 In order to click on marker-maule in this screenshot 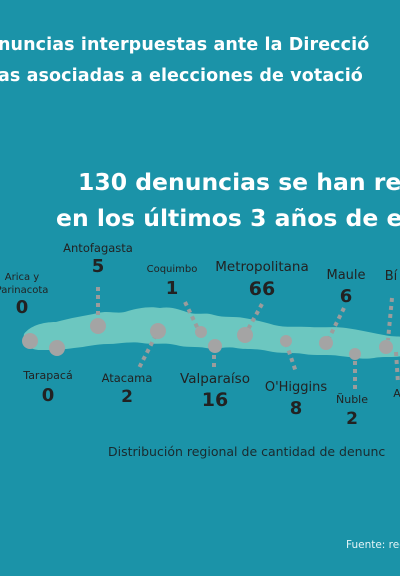, I will do `click(326, 343)`.